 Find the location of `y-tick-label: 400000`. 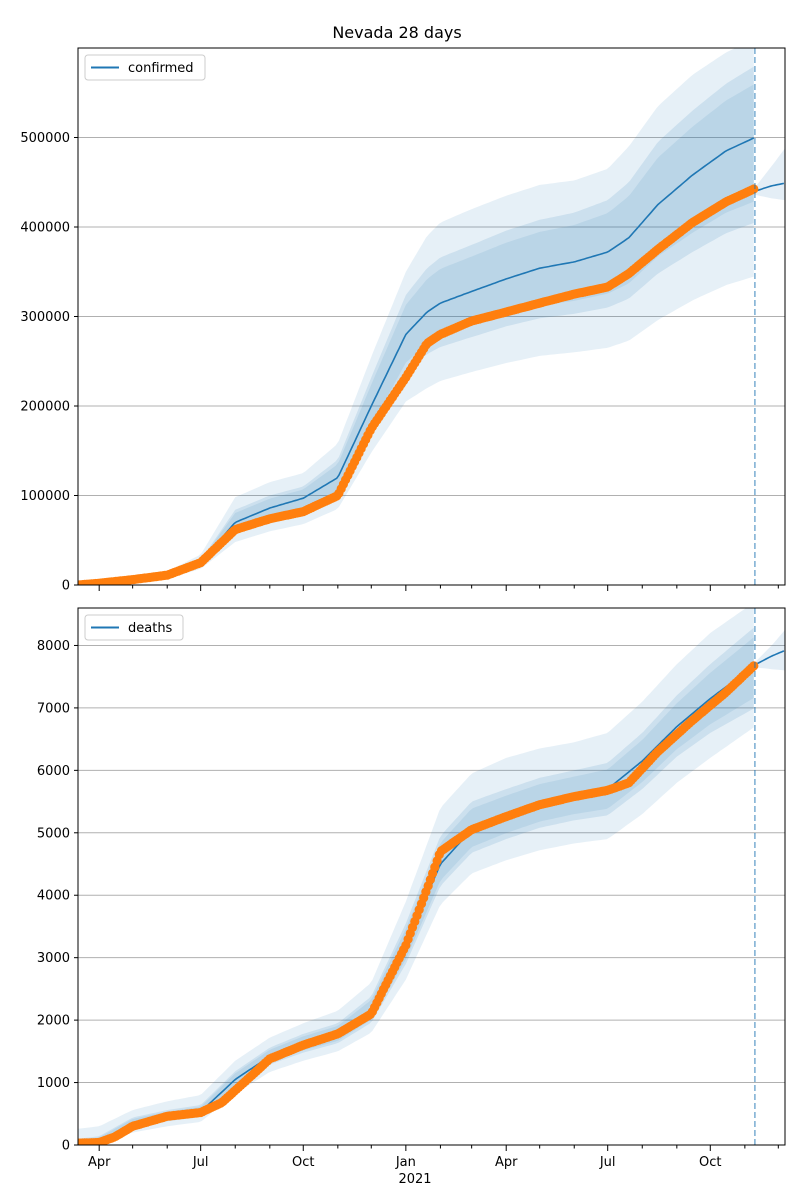

y-tick-label: 400000 is located at coordinates (45, 228).